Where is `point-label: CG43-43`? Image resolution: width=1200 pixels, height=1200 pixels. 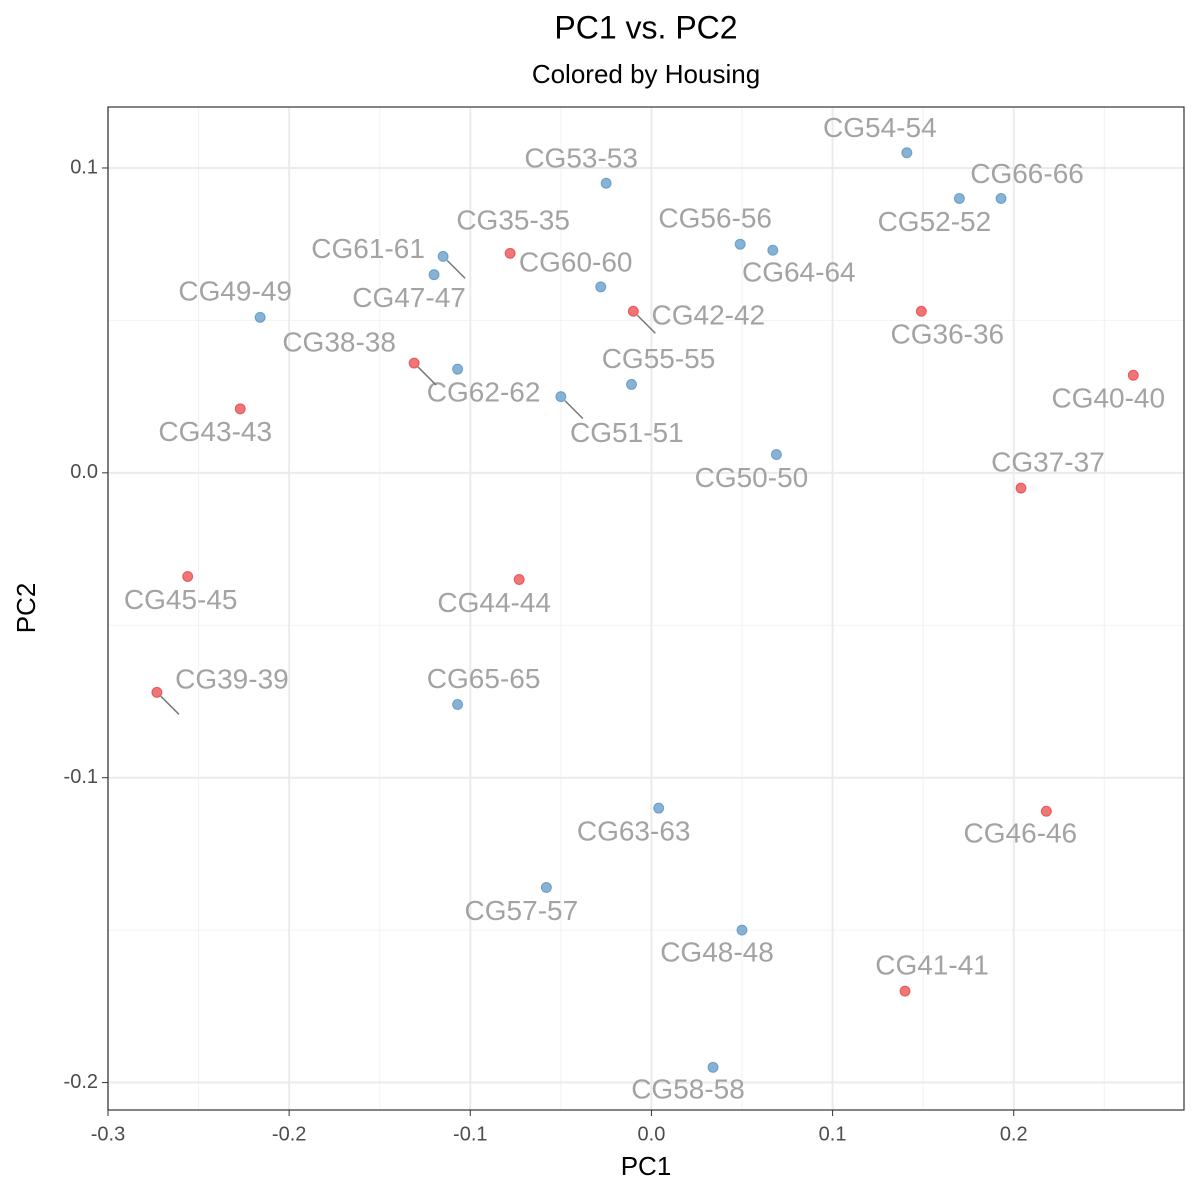 point-label: CG43-43 is located at coordinates (215, 431).